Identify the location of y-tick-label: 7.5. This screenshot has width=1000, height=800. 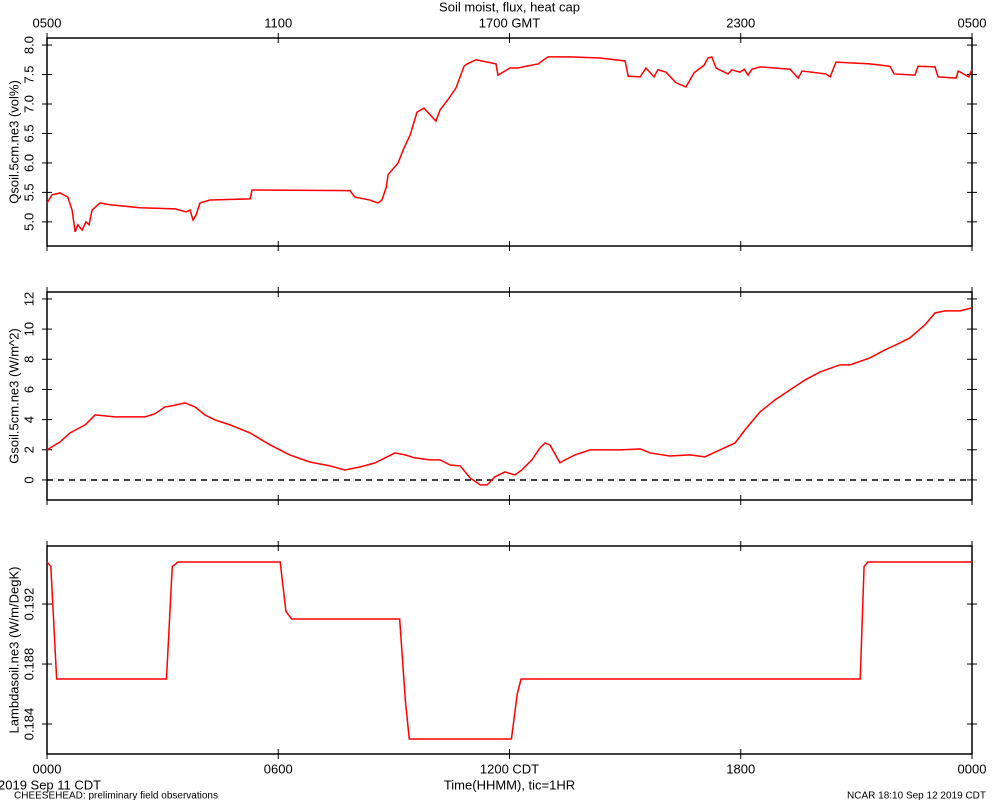
(28, 74).